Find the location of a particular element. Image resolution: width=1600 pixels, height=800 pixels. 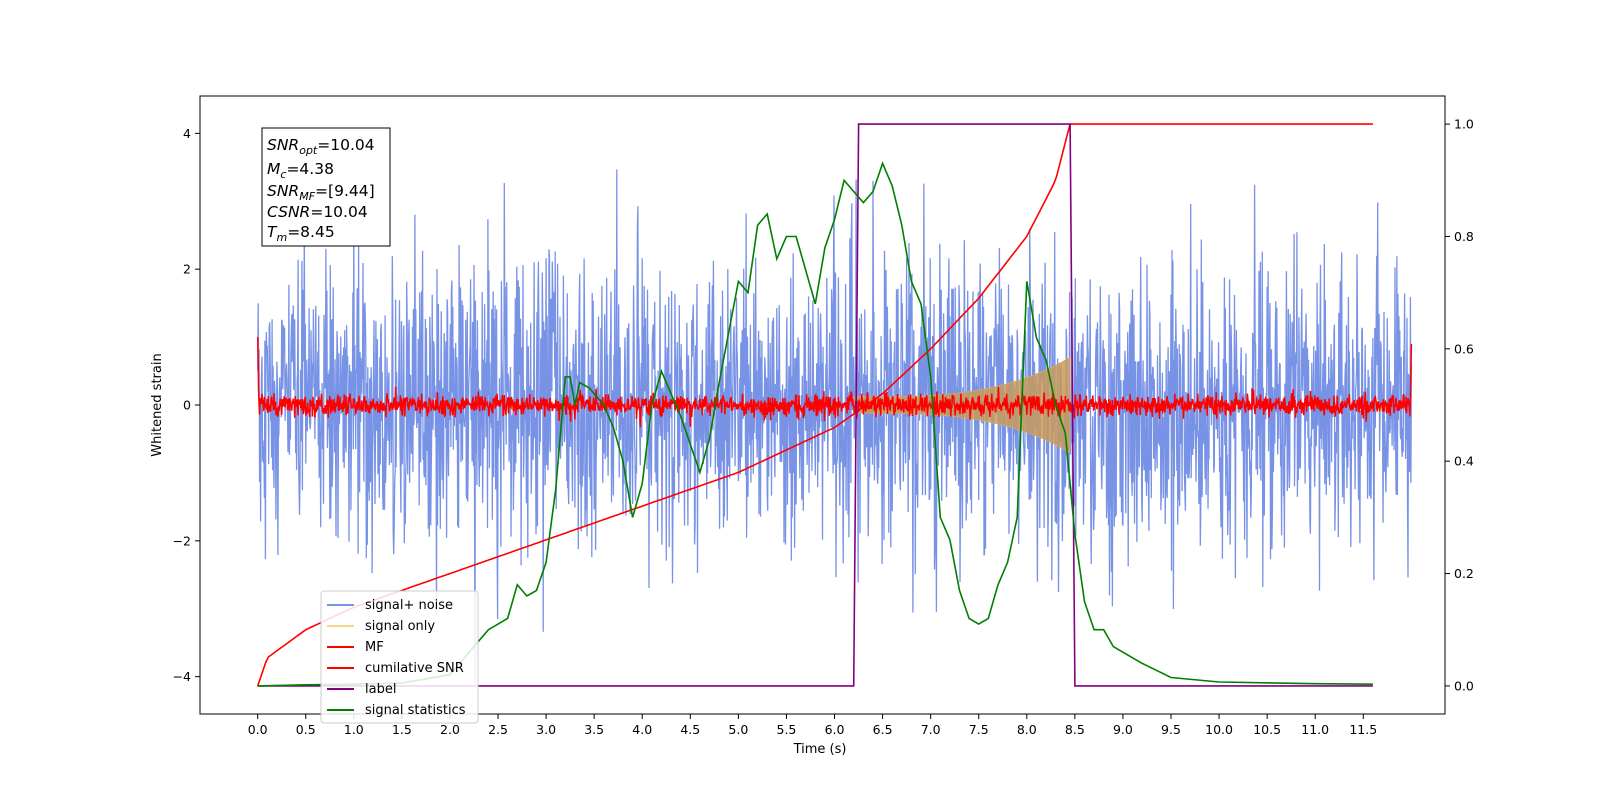

x-tick-label: 3.5 is located at coordinates (594, 729).